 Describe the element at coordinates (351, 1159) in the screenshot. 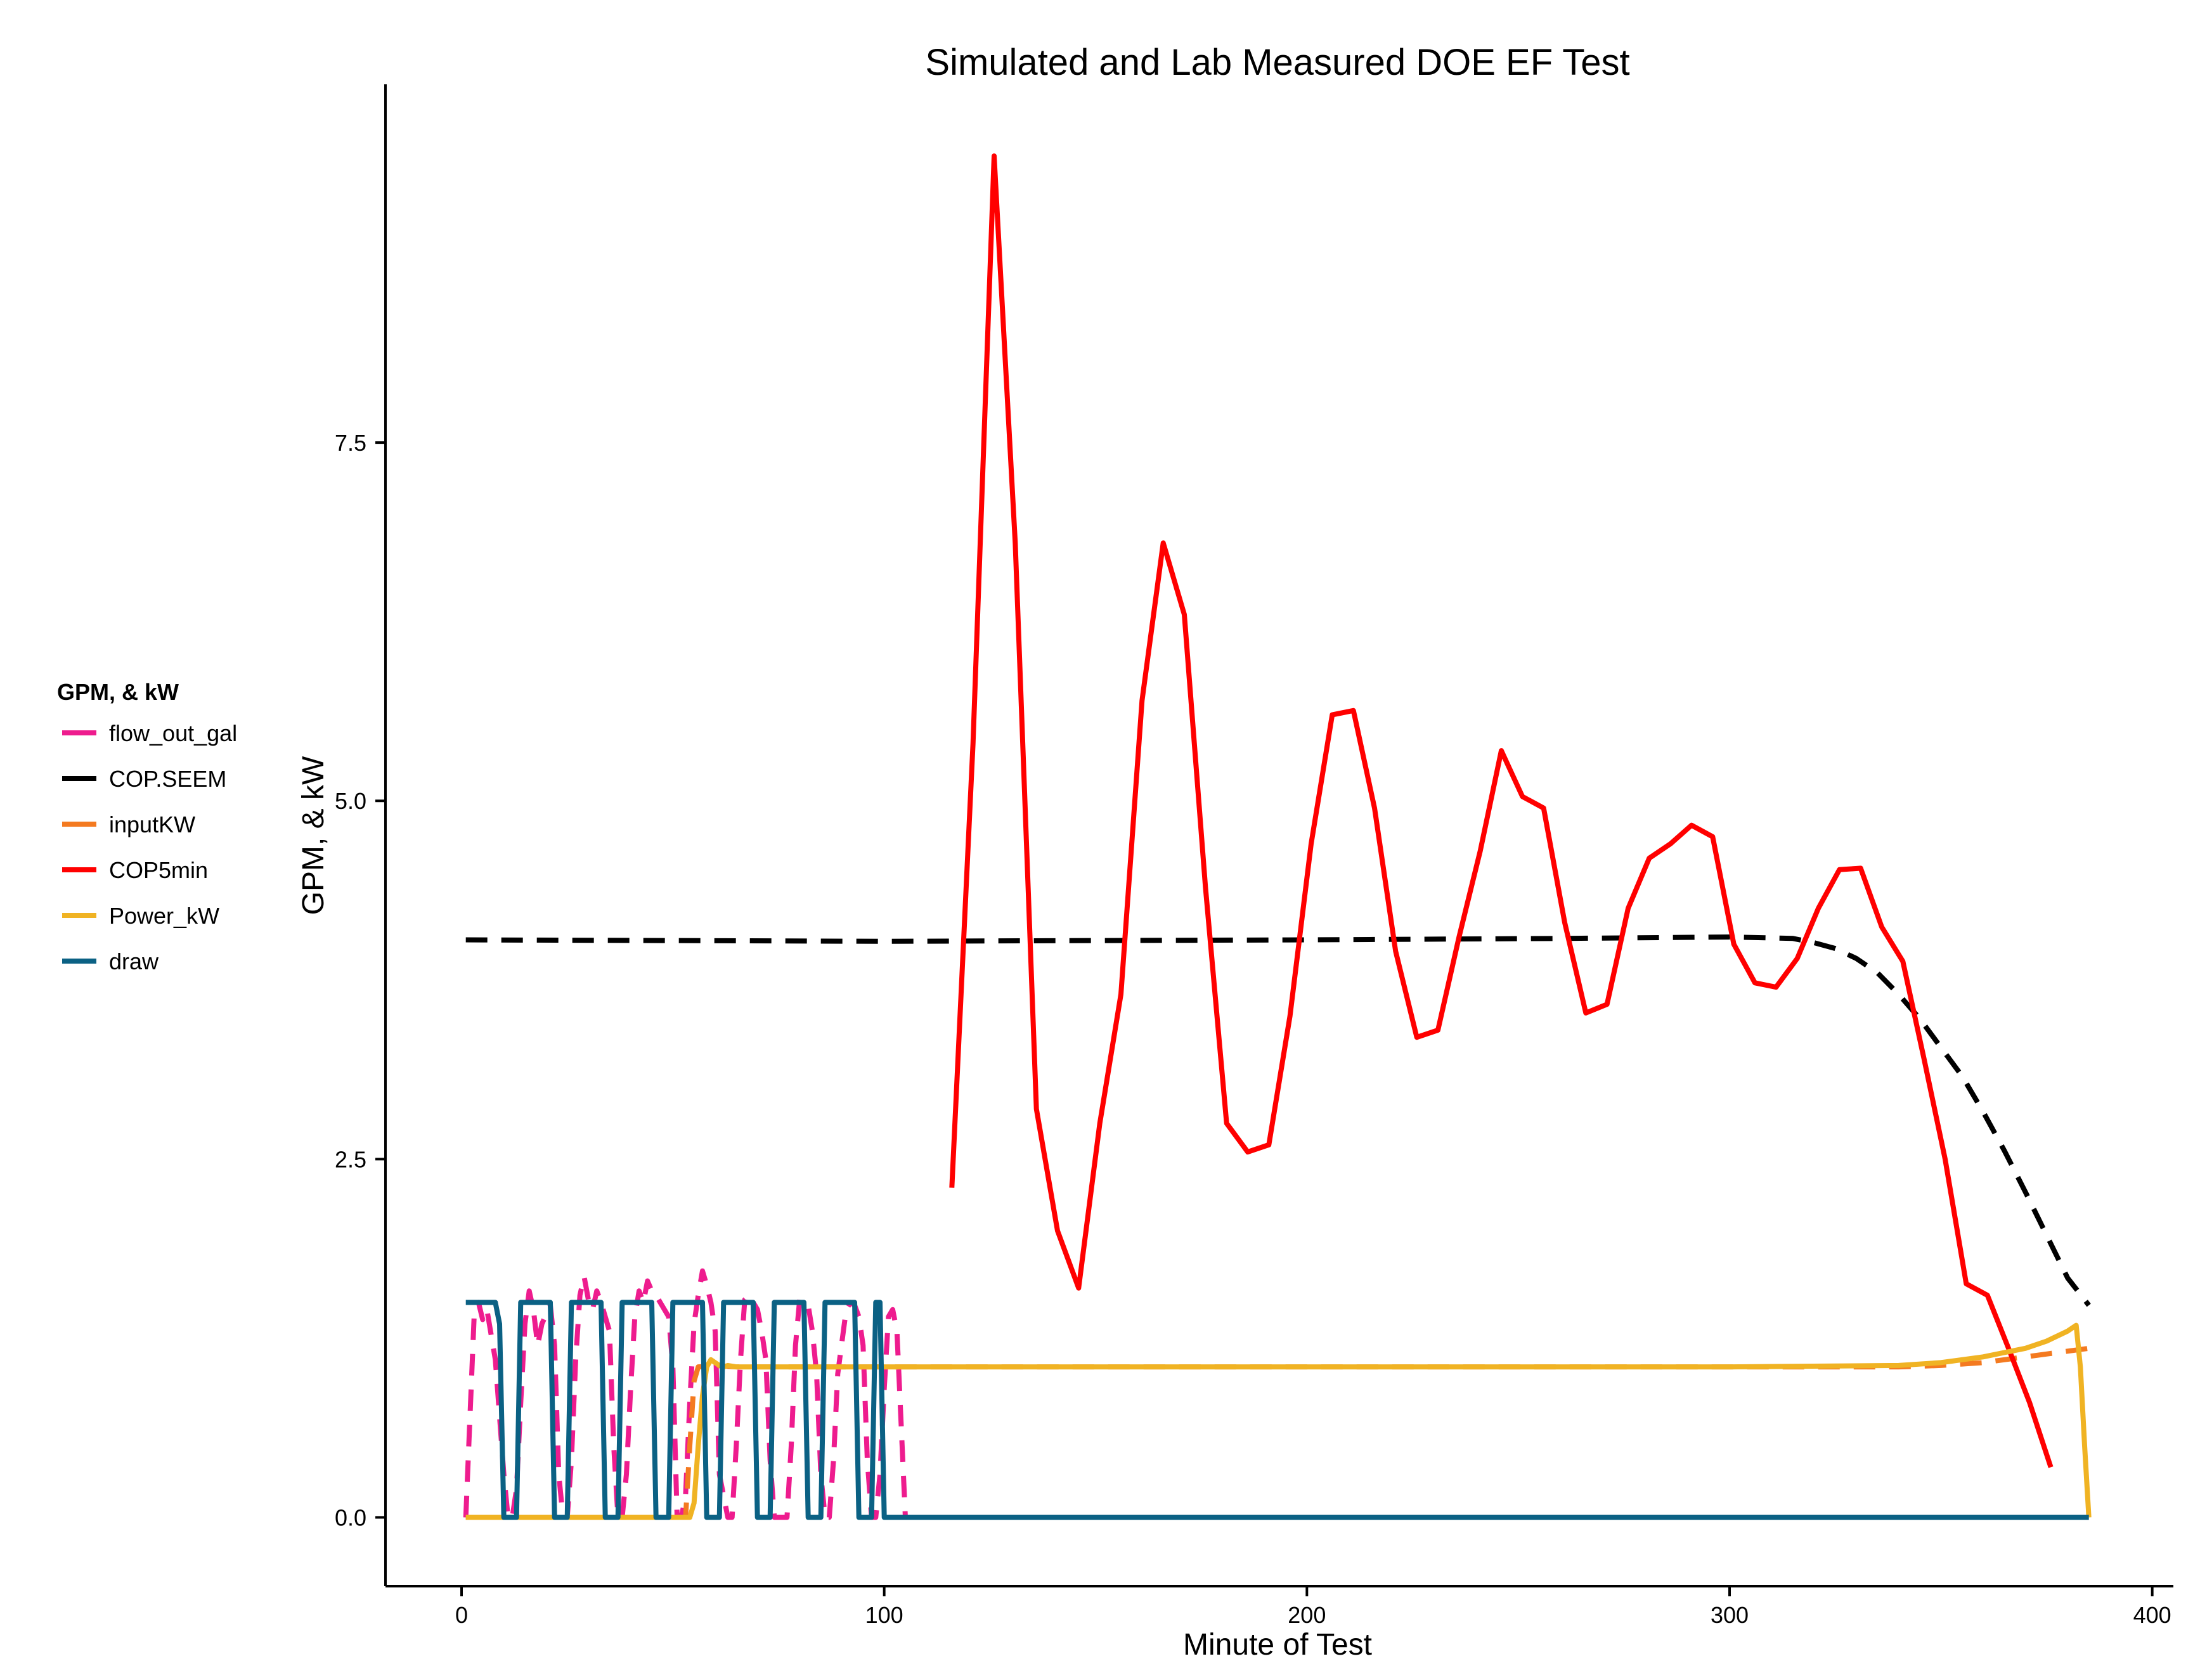

I see `y-tick-label: 2.5` at that location.